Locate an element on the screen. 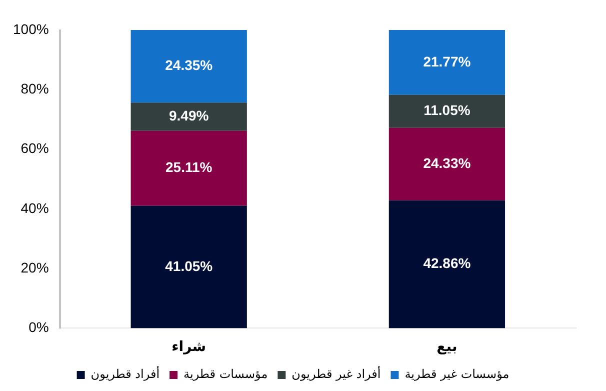 This screenshot has height=391, width=606. data-label: 41.05% is located at coordinates (189, 266).